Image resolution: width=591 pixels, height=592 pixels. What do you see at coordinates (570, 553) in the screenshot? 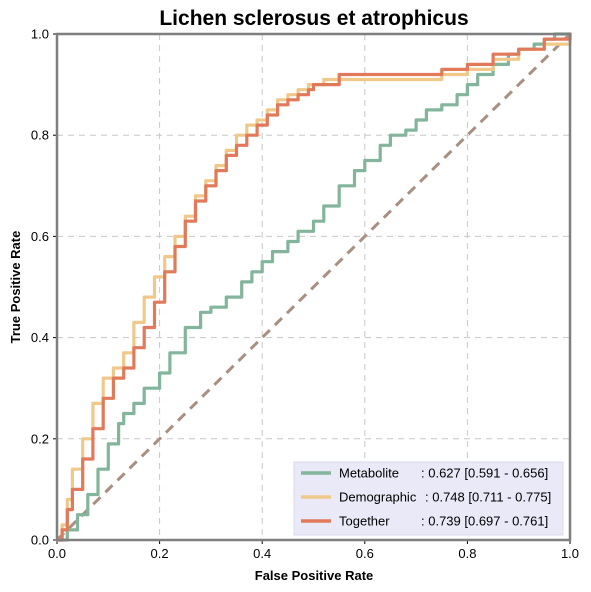
I see `x-tick-label: 1.0` at bounding box center [570, 553].